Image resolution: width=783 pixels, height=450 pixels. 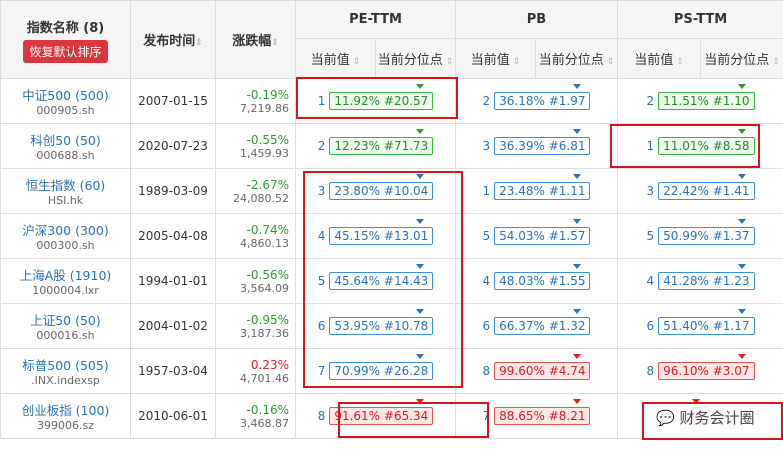 I want to click on badge: 53.95% #10.78, so click(x=381, y=322).